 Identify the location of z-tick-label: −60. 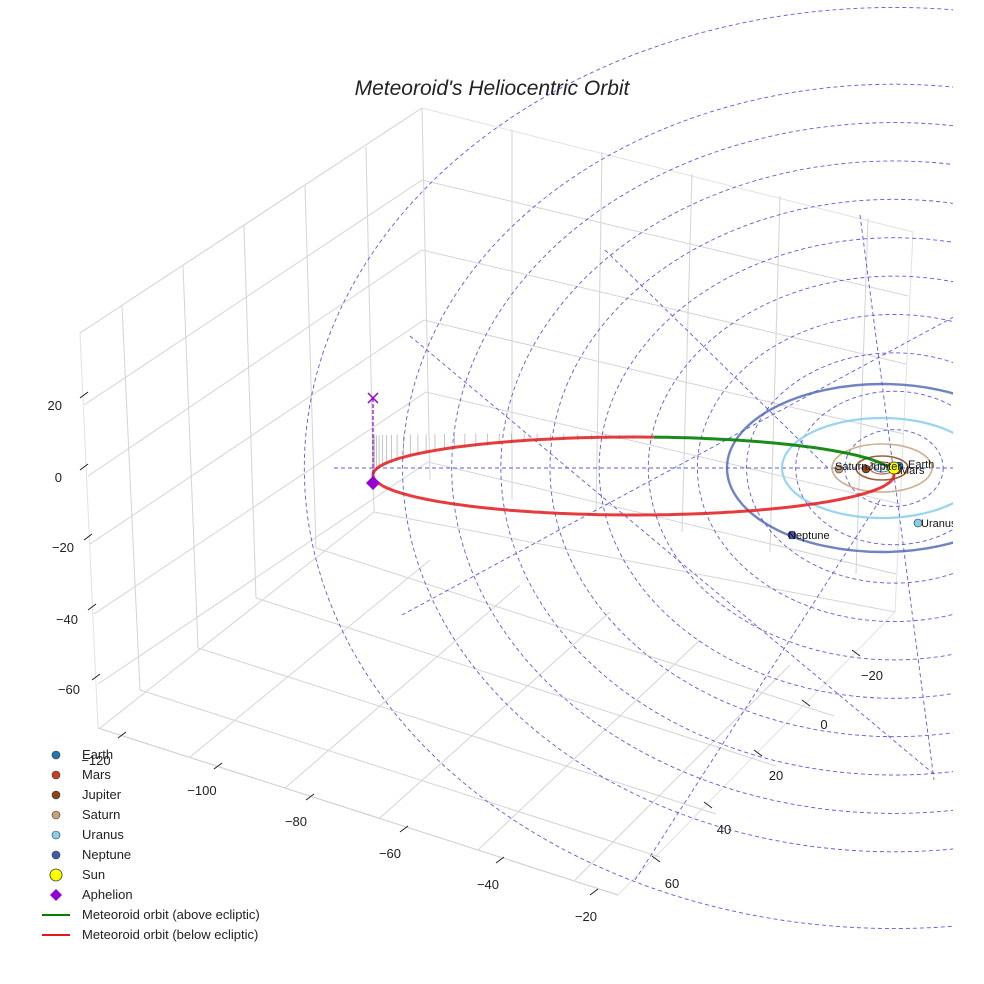
(69, 689).